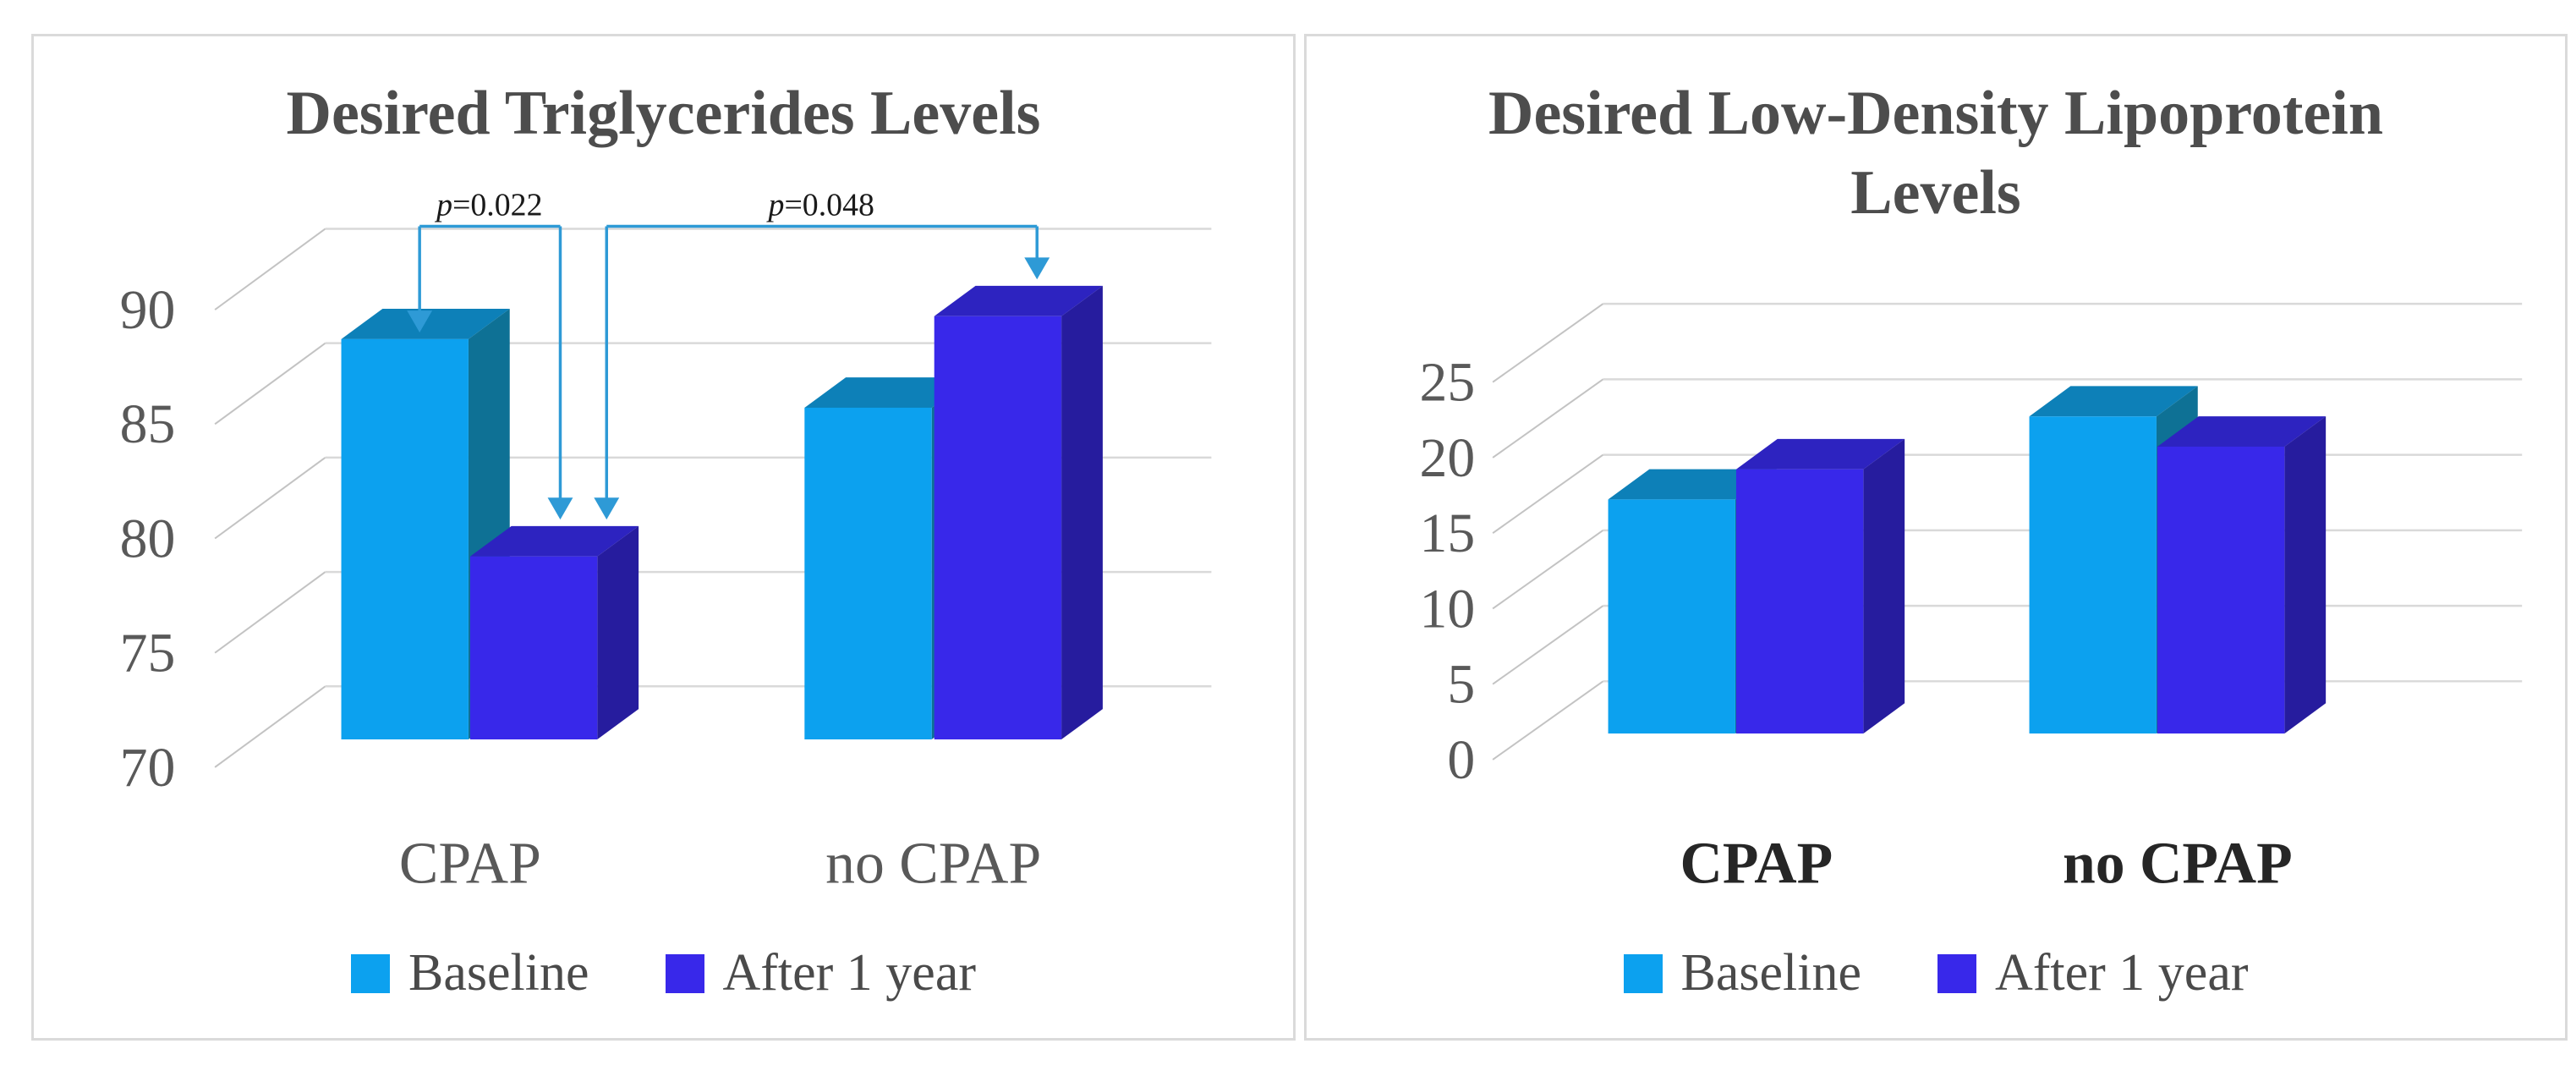 The width and height of the screenshot is (2576, 1082). Describe the element at coordinates (488, 205) in the screenshot. I see `p-value-label: p=0.022` at that location.